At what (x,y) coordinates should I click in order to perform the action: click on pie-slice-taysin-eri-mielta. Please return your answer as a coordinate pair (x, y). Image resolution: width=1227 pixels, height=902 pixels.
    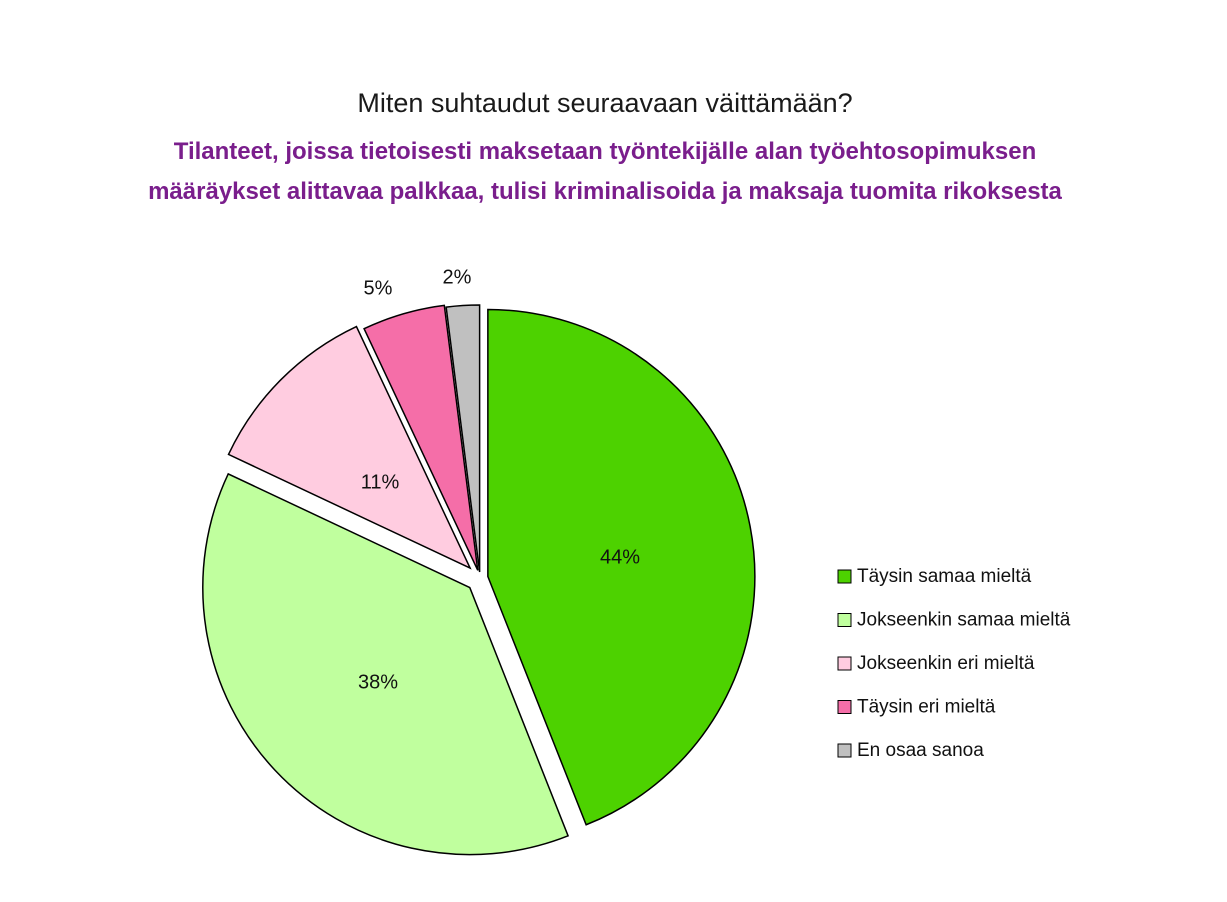
    Looking at the image, I should click on (421, 437).